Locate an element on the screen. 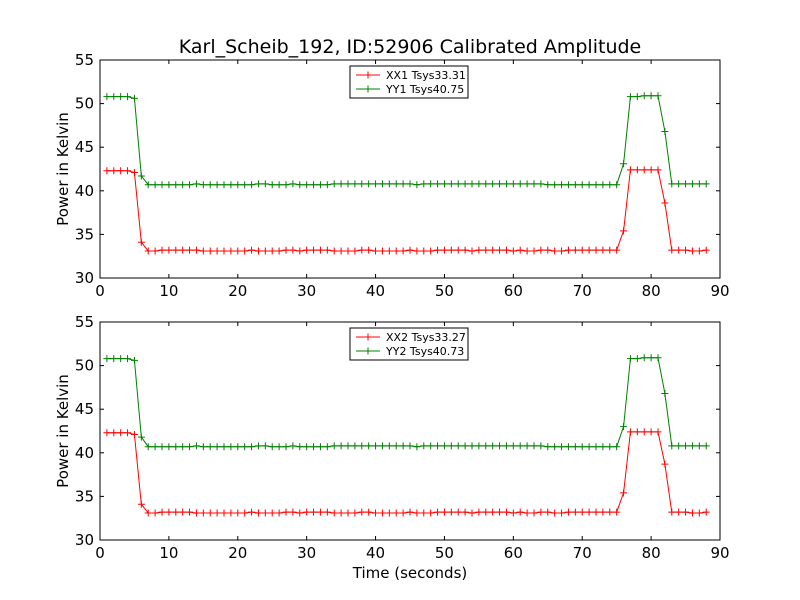 Image resolution: width=800 pixels, height=600 pixels. x-tick-label: 90 is located at coordinates (719, 291).